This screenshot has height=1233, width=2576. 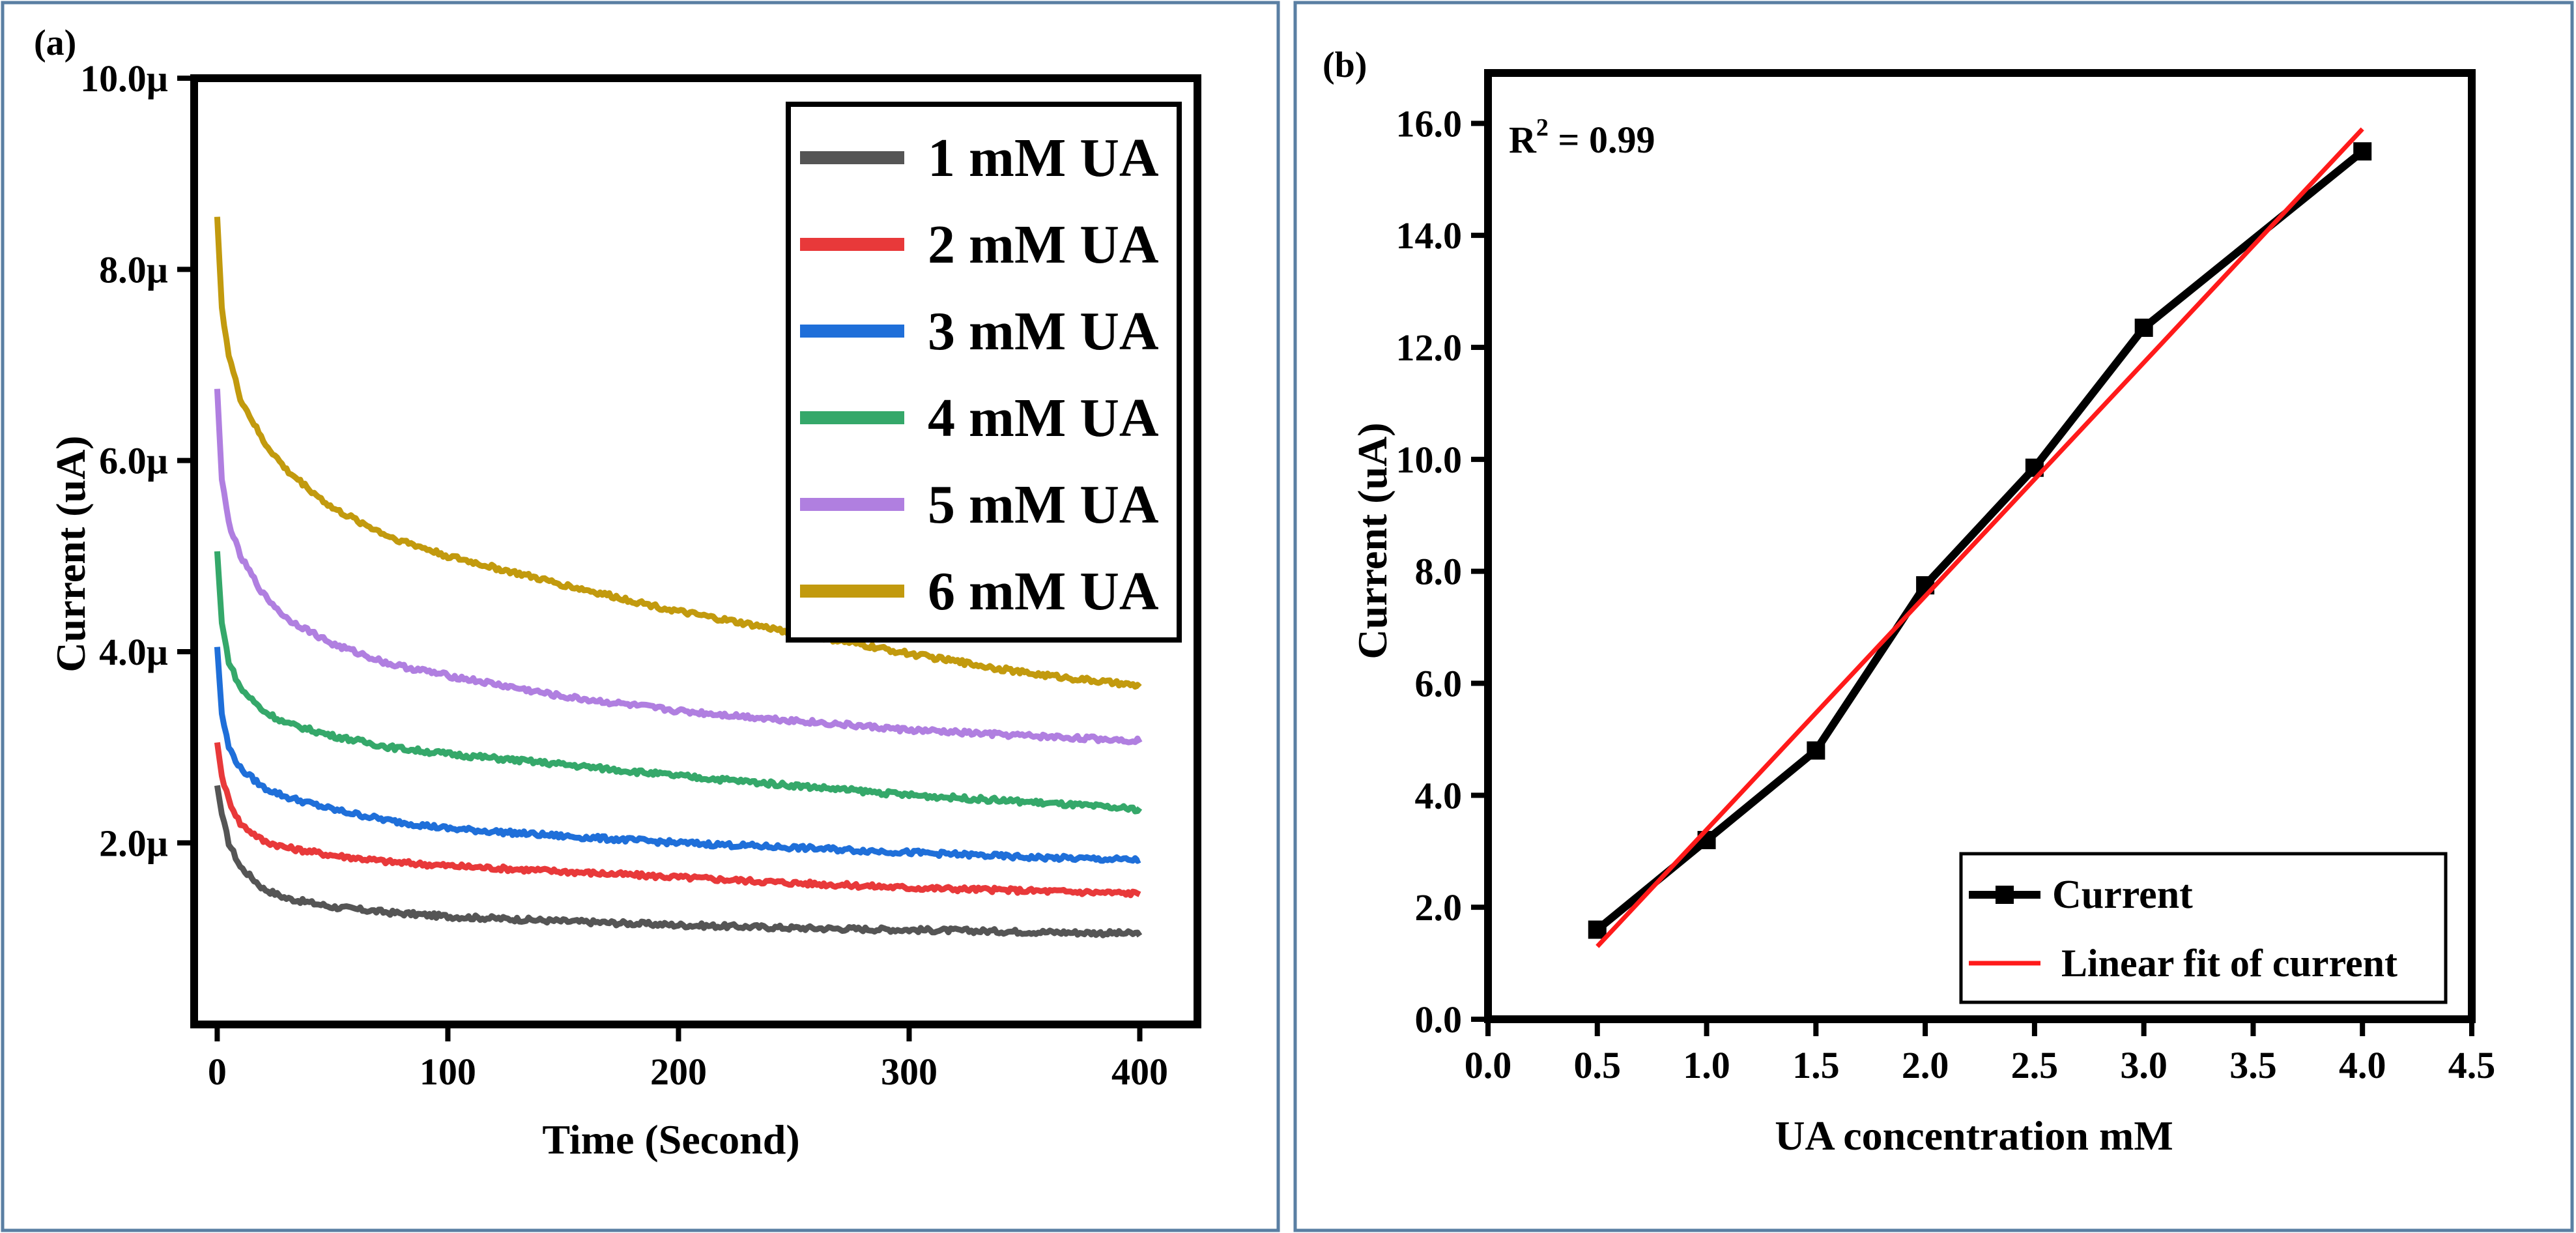 I want to click on panel-b-x-tick-label: 0.0, so click(x=1489, y=1065).